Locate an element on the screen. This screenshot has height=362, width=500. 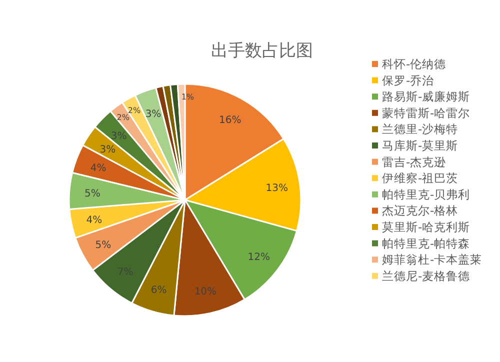
legend-label: 杰迈克尔-格林 is located at coordinates (420, 211).